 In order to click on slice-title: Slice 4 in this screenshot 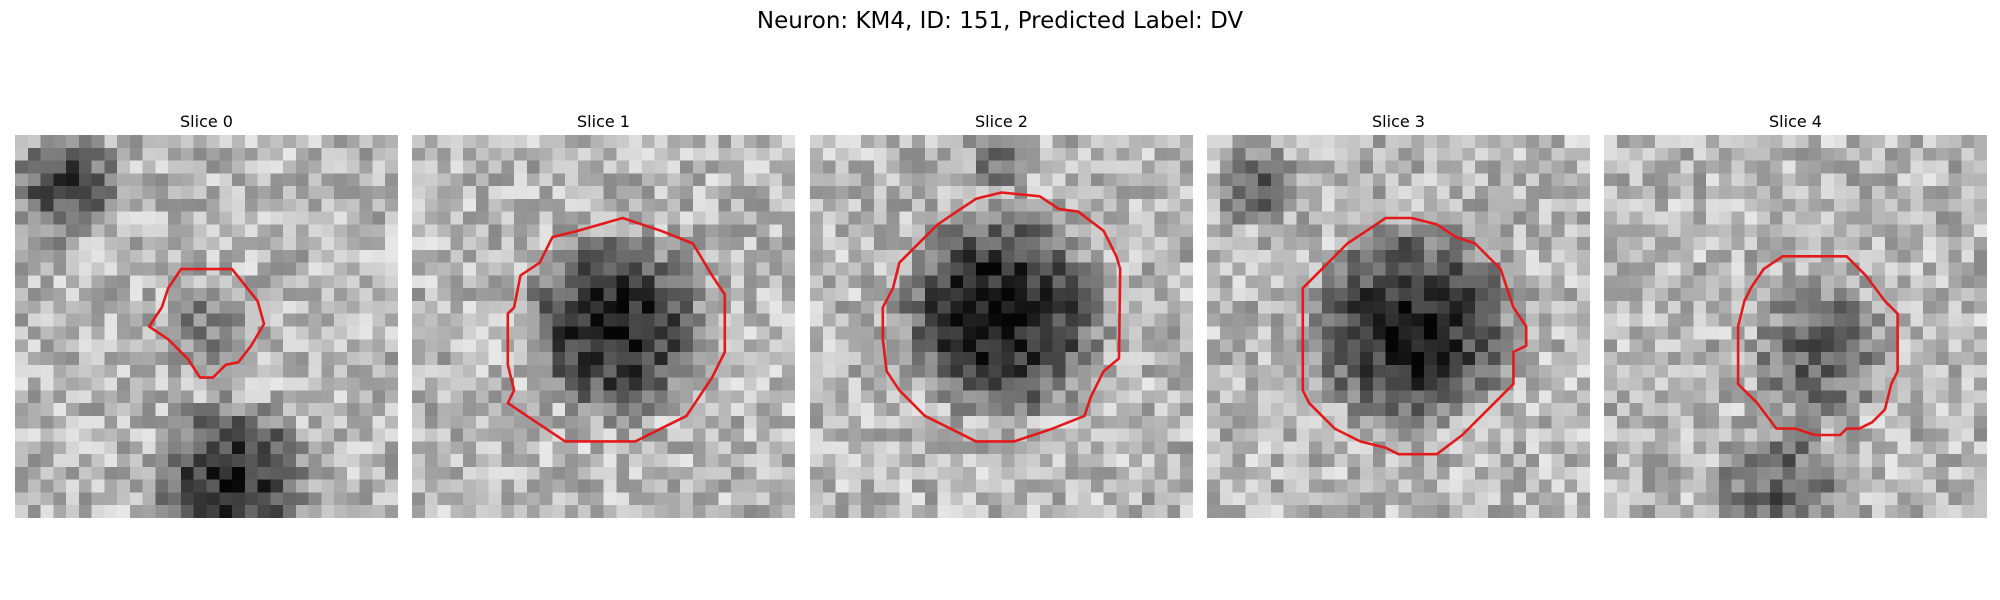, I will do `click(1795, 121)`.